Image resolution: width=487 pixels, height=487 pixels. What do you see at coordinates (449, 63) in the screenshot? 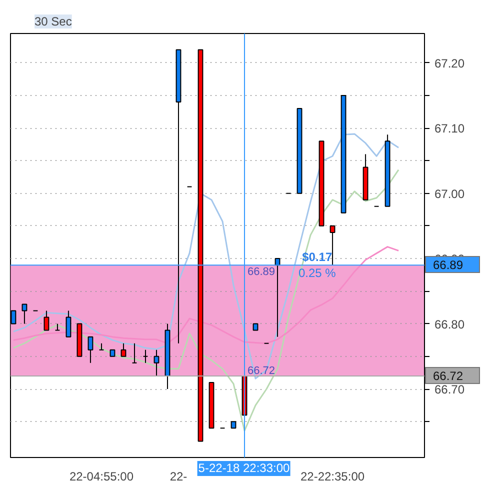
I see `y-tick-label: 67.20` at bounding box center [449, 63].